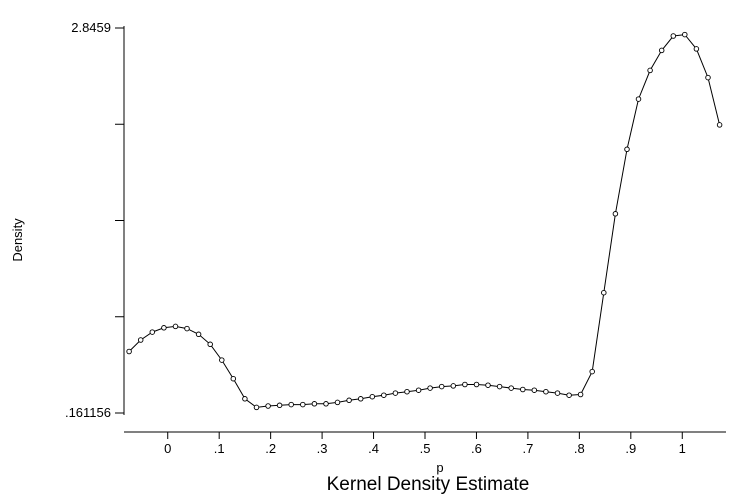  I want to click on chart-title: Kernel Density Estimate, so click(428, 484).